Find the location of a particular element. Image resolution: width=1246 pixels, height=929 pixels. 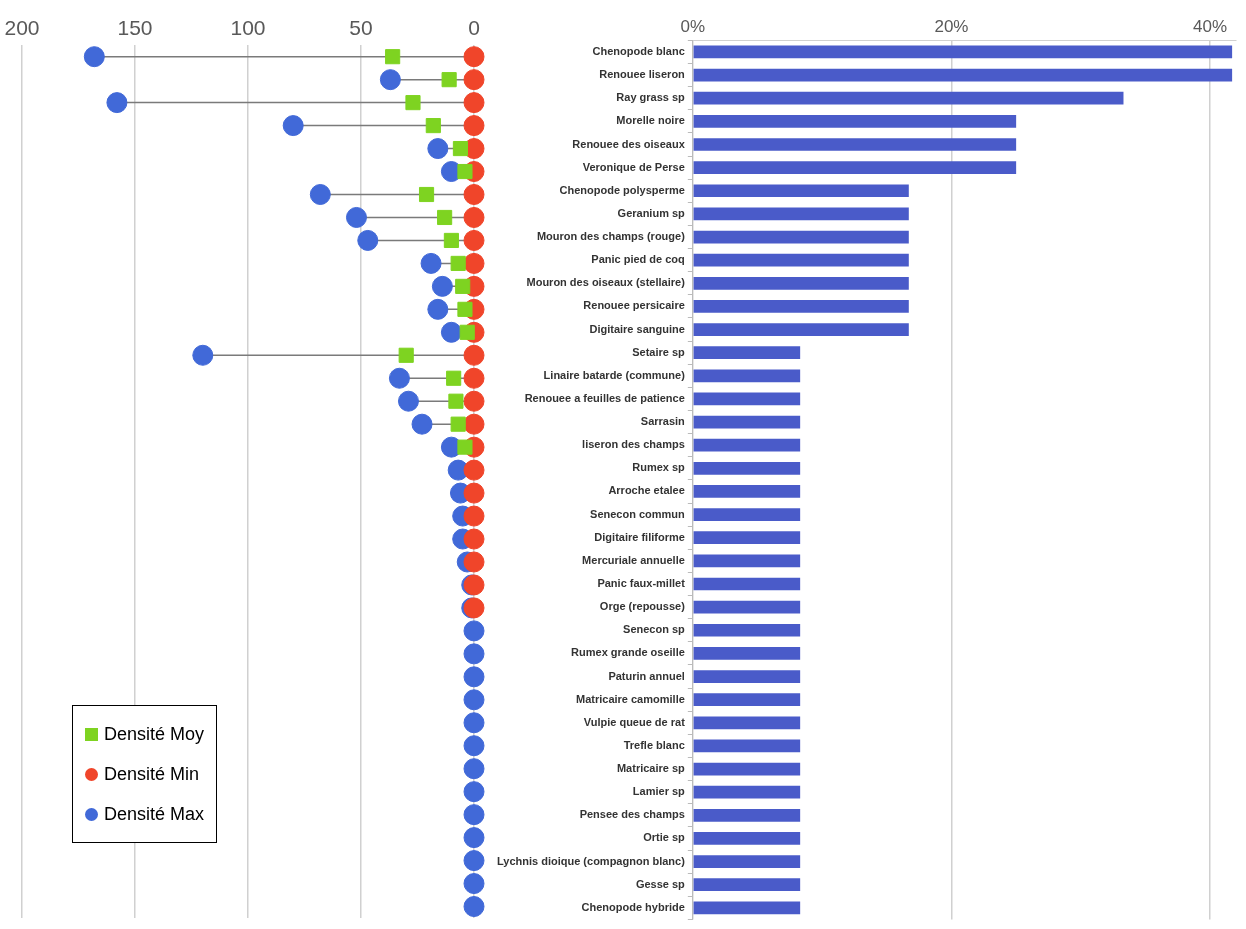

y-tick-label: Lychnis dioique (compagnon blanc) is located at coordinates (591, 860).